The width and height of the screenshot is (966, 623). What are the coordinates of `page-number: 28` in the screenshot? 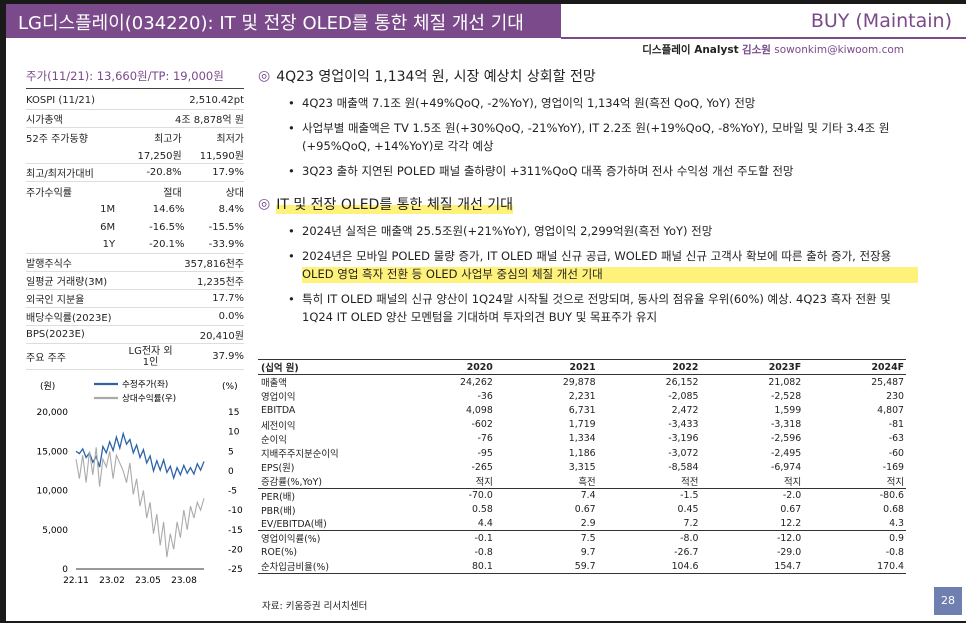 It's located at (948, 601).